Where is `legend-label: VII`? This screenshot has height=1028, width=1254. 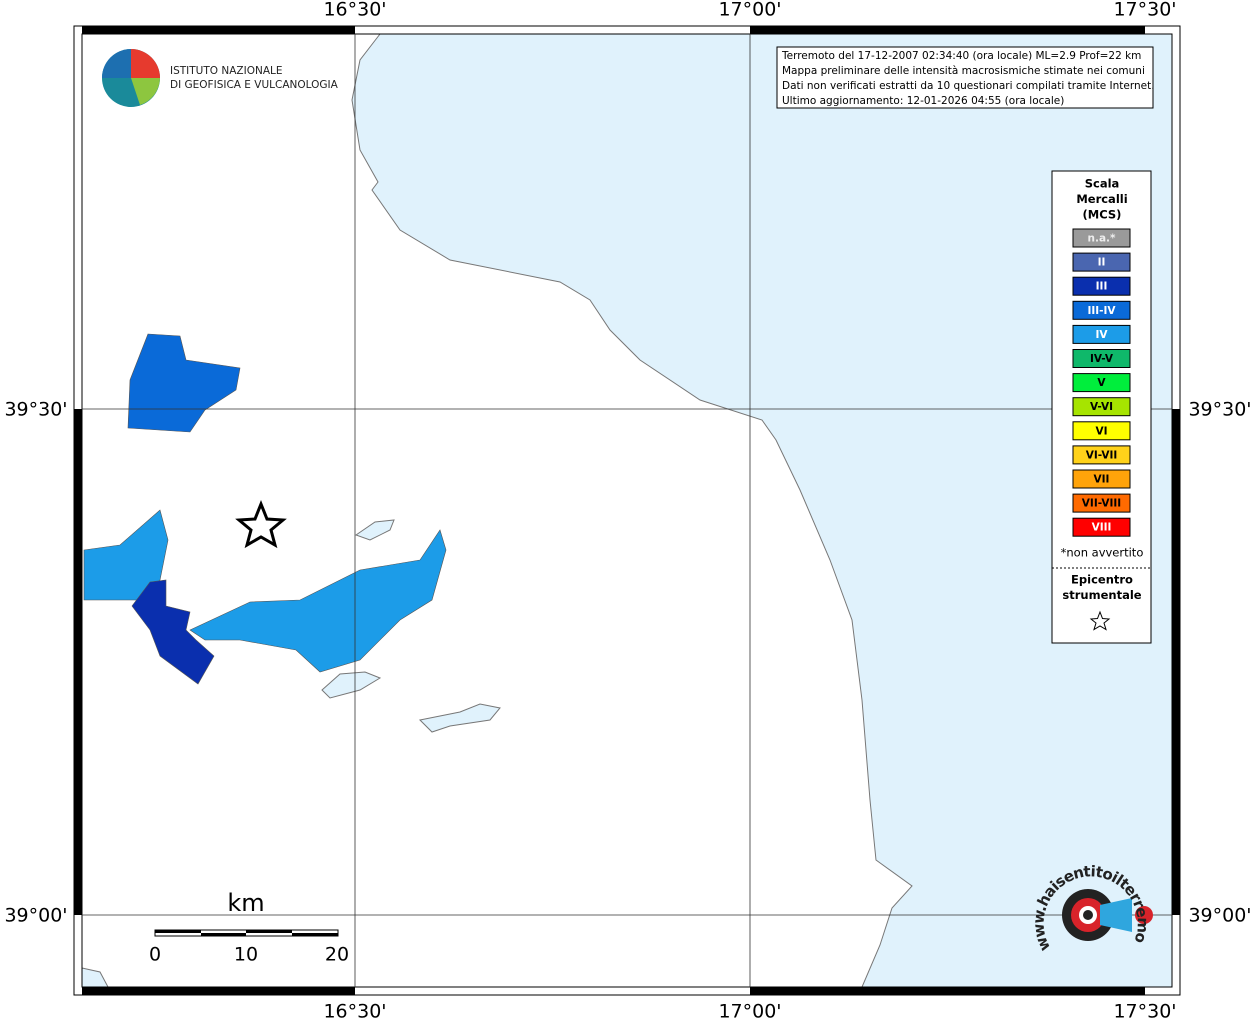 legend-label: VII is located at coordinates (1102, 480).